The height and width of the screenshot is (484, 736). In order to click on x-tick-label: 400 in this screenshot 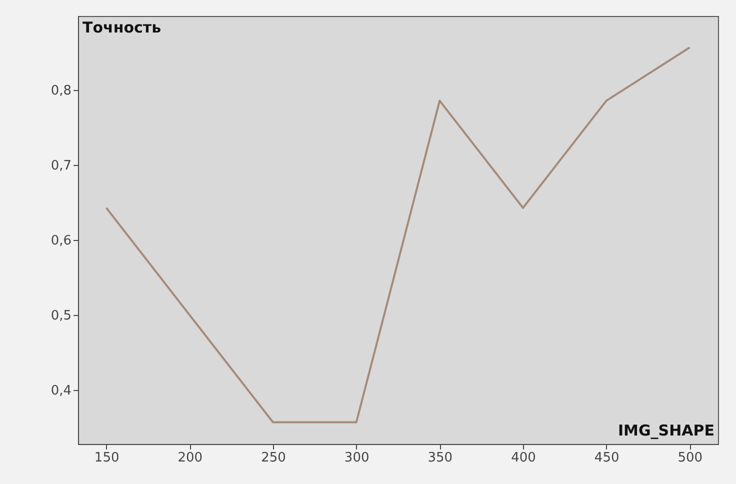, I will do `click(523, 458)`.